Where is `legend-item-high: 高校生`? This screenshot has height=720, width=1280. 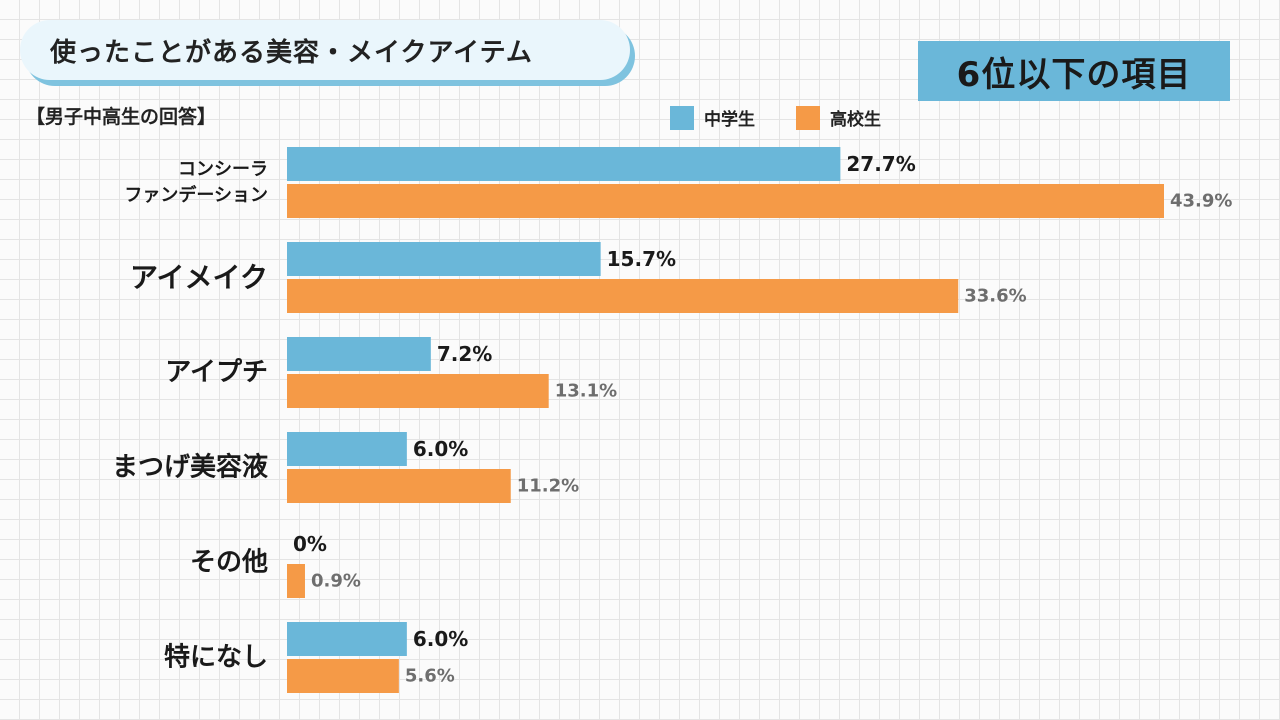
legend-item-high: 高校生 is located at coordinates (838, 117).